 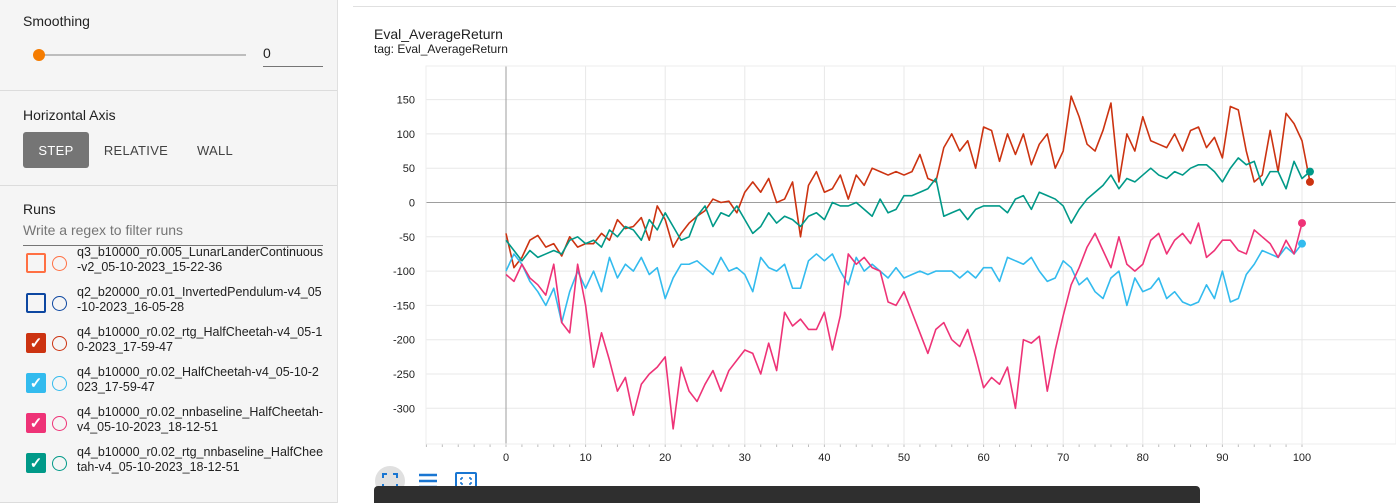 What do you see at coordinates (787, 494) in the screenshot?
I see `bottom-panel-bar` at bounding box center [787, 494].